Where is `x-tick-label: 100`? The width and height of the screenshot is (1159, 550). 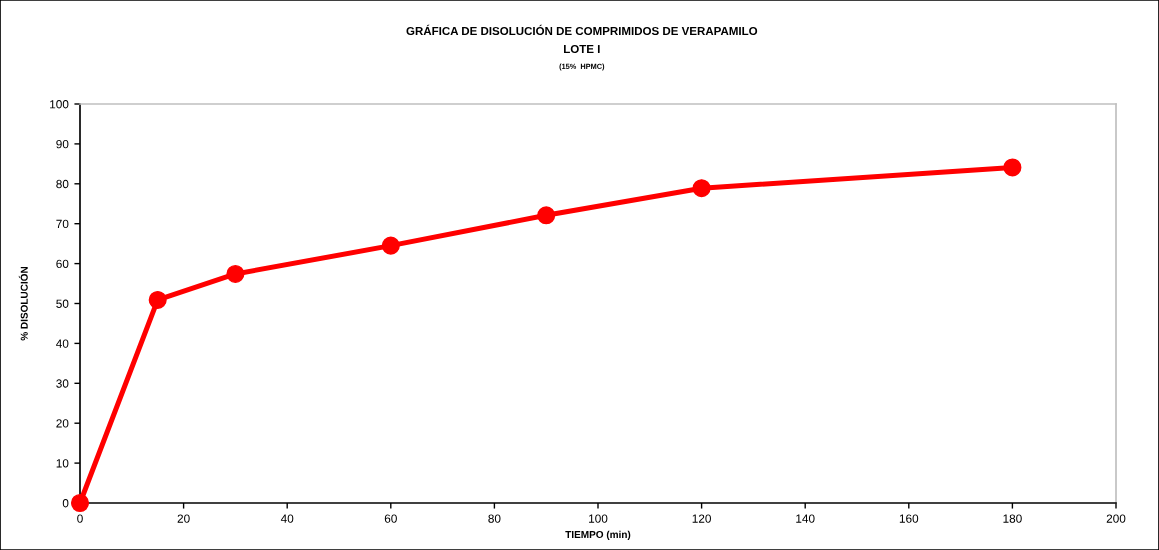
x-tick-label: 100 is located at coordinates (598, 518).